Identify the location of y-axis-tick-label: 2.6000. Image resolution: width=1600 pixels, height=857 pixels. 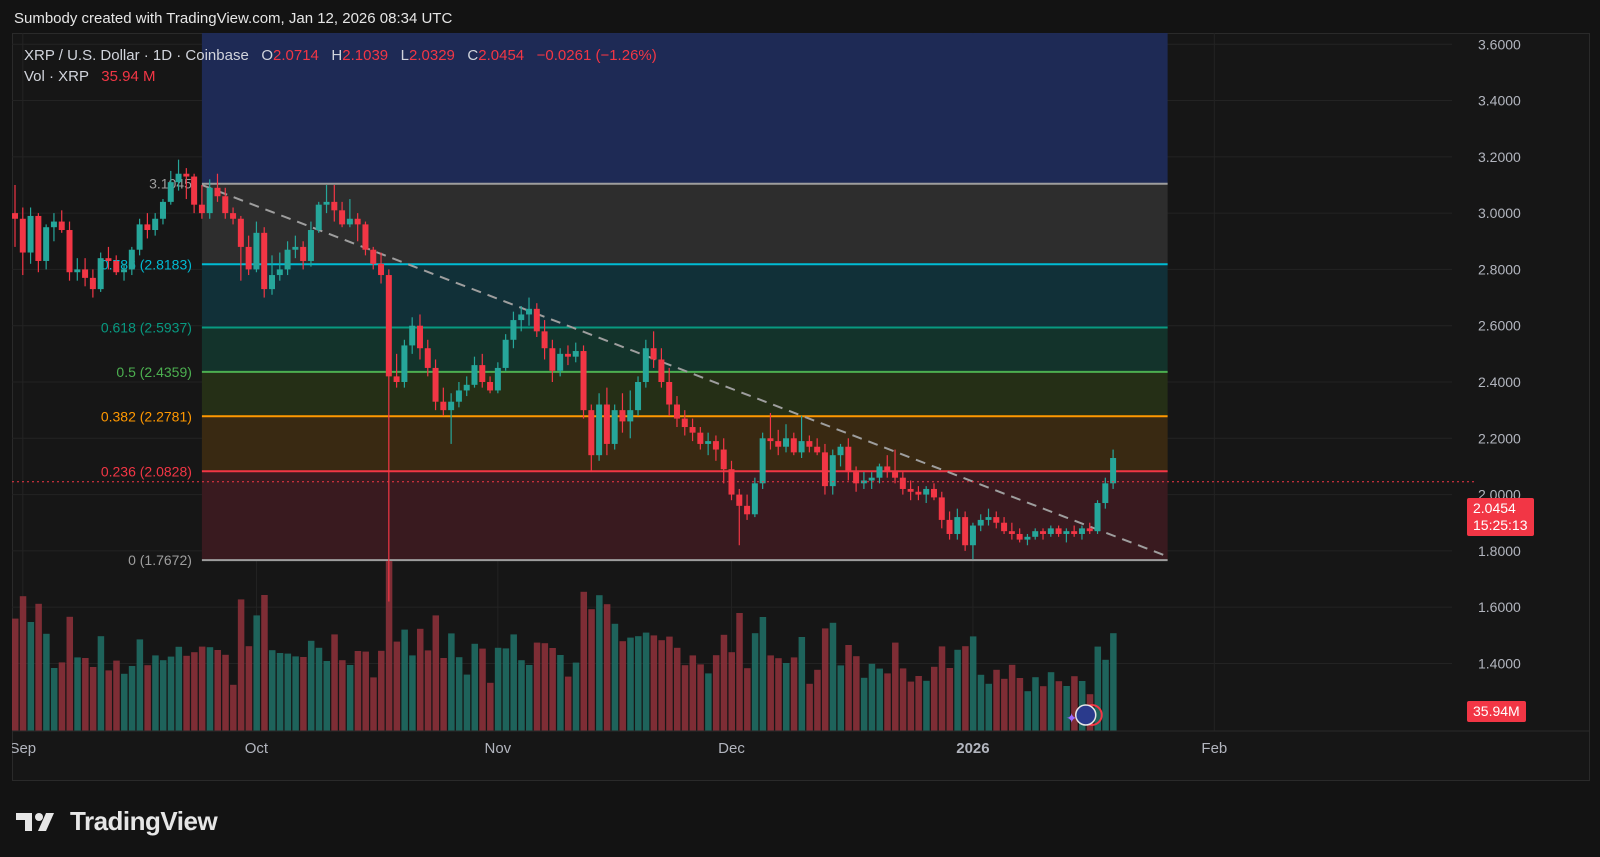
(1499, 326).